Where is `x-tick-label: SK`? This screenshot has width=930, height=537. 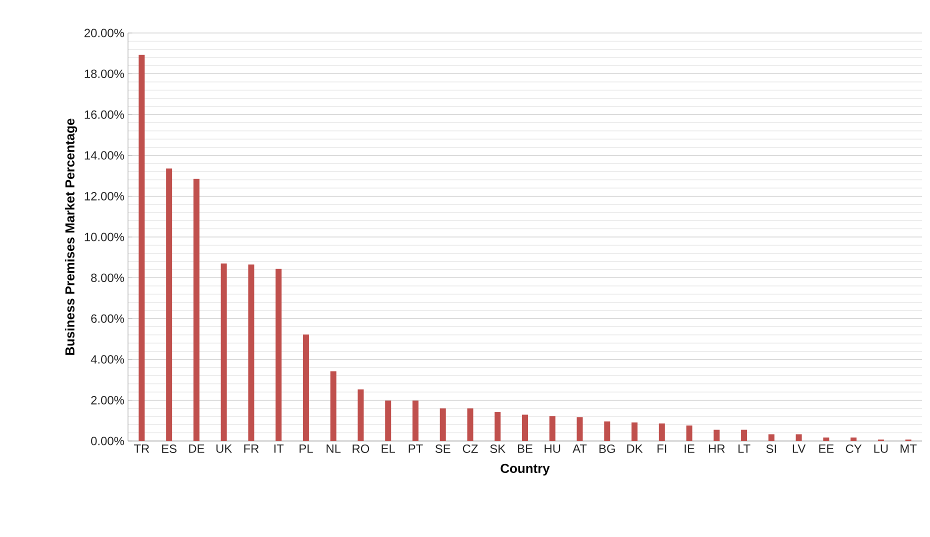
x-tick-label: SK is located at coordinates (498, 448).